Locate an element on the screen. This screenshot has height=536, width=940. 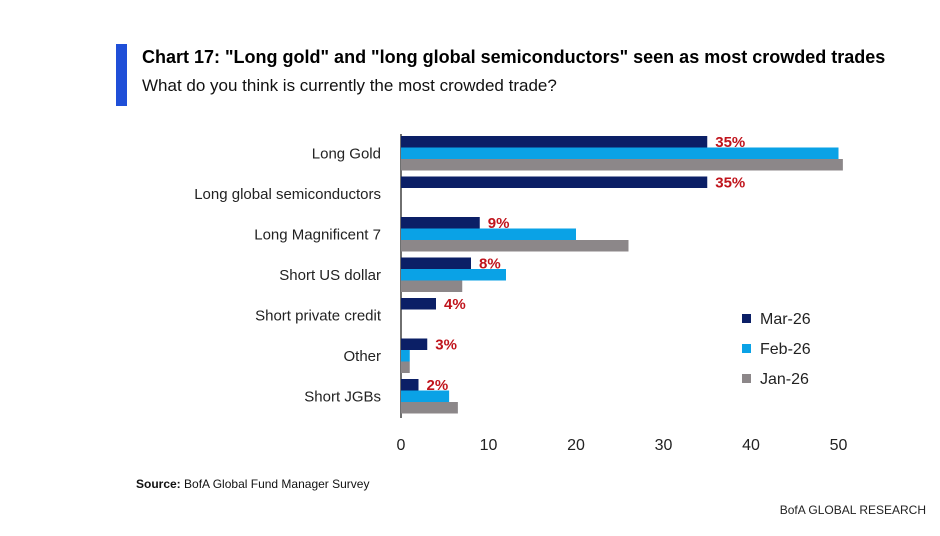
accent-bar is located at coordinates (121, 75).